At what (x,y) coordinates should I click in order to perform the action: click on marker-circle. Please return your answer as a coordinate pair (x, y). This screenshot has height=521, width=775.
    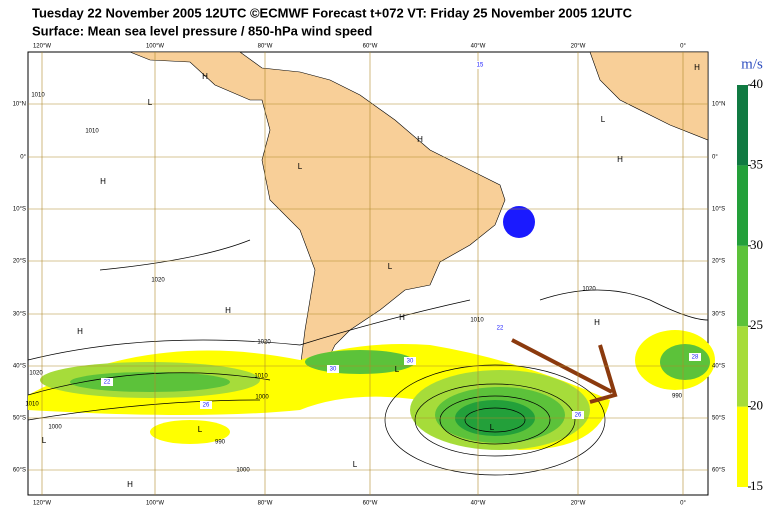
    Looking at the image, I should click on (519, 222).